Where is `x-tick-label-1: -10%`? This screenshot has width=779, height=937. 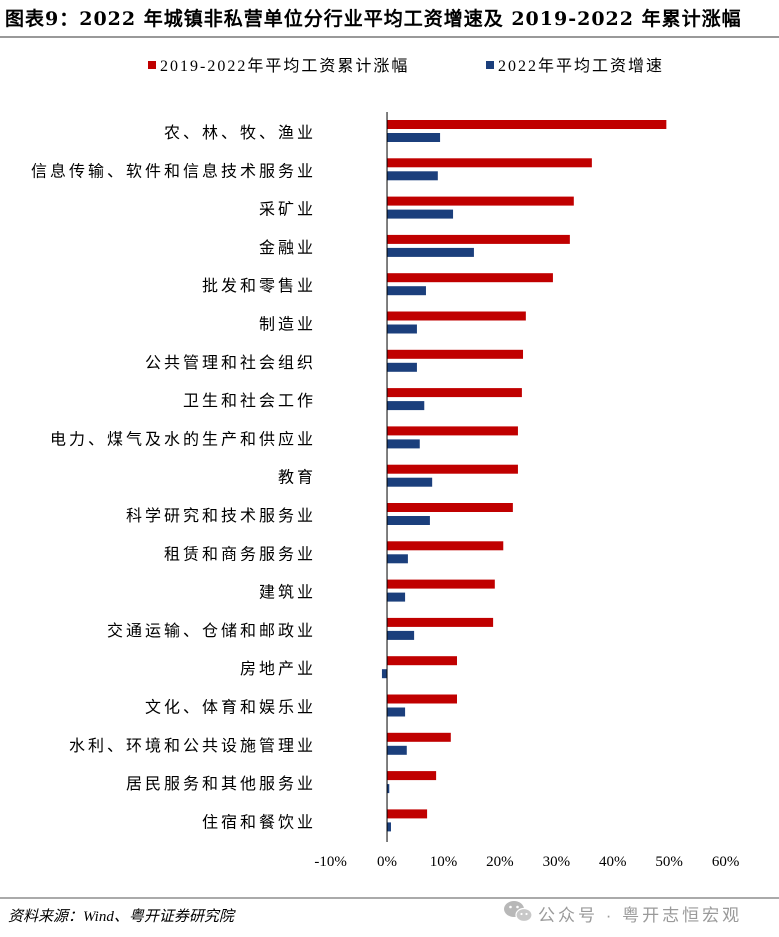
x-tick-label-1: -10% is located at coordinates (330, 862).